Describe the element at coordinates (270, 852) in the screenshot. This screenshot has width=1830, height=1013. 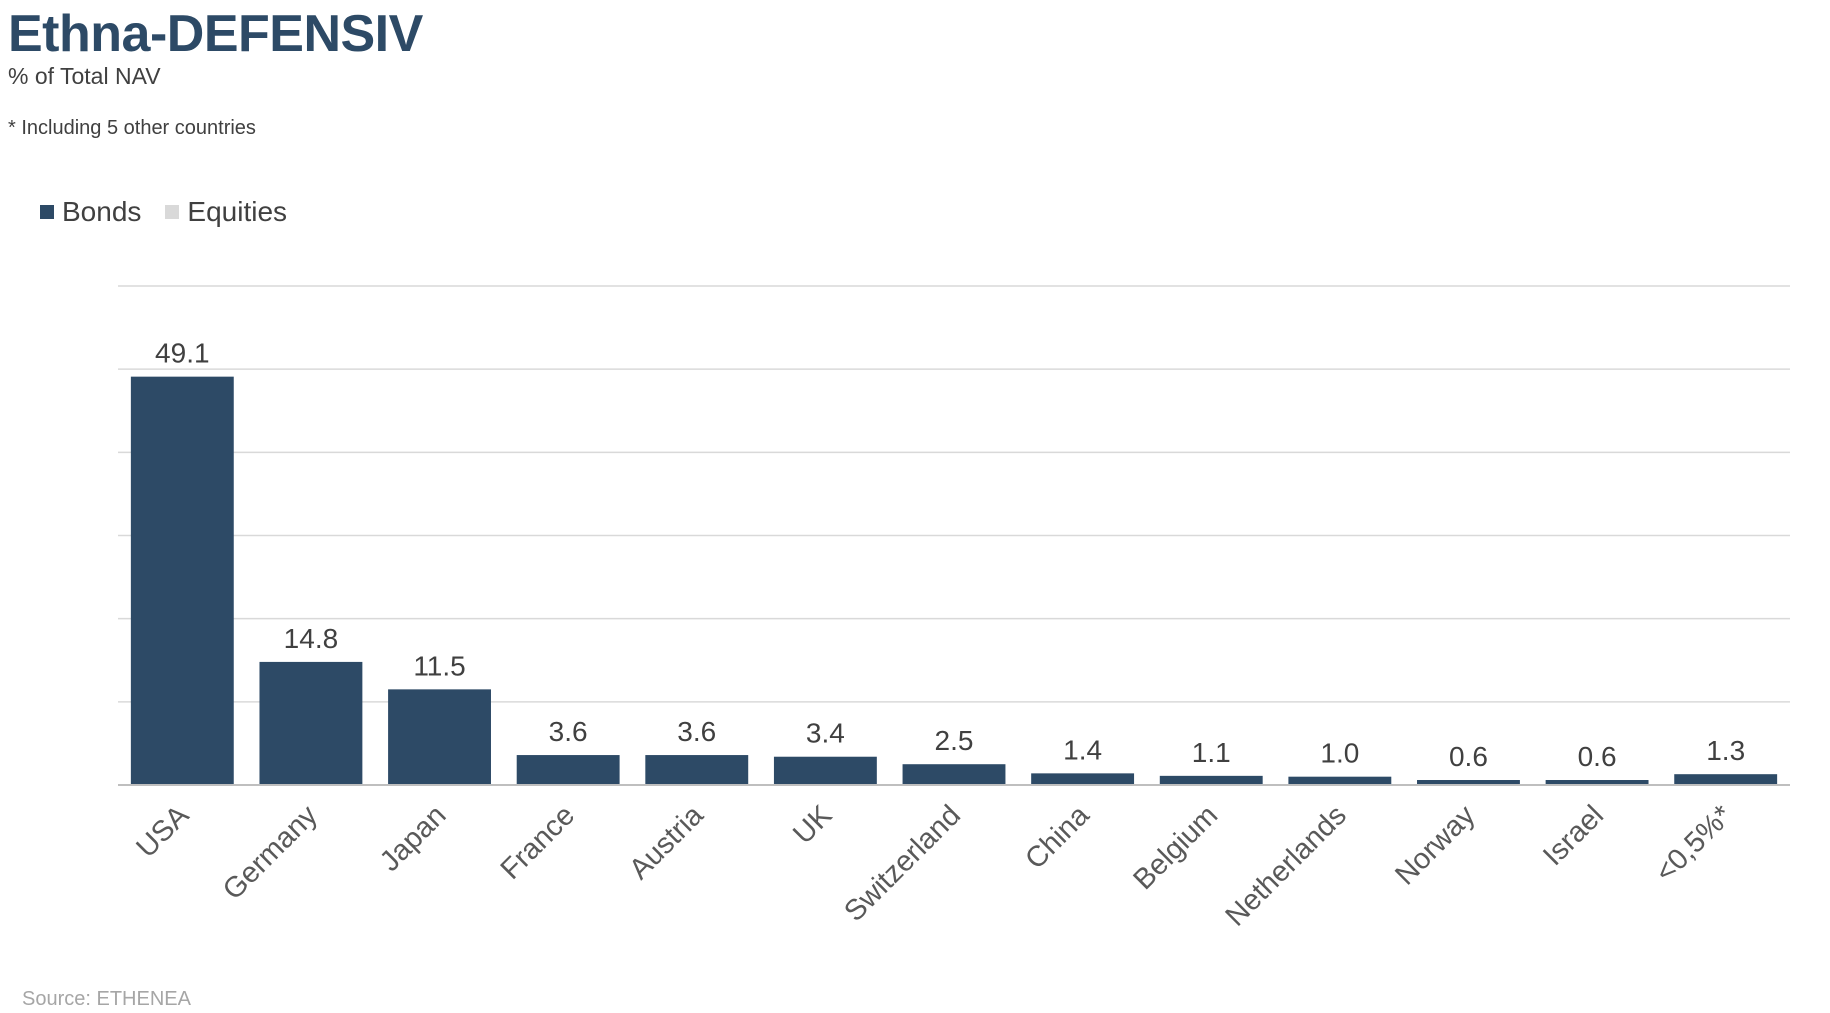
I see `x-tick-label-1: Germany` at that location.